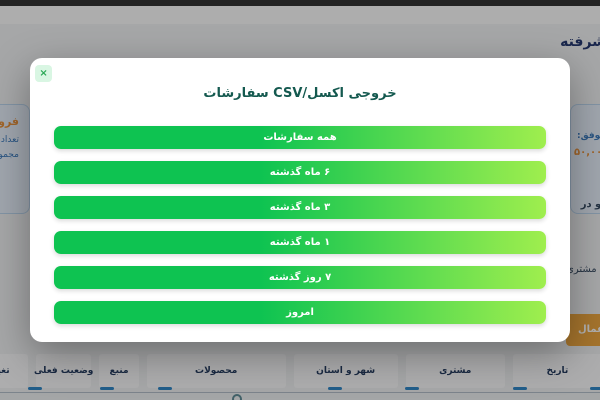  Describe the element at coordinates (9, 121) in the screenshot. I see `sales-card-title: فروش` at that location.